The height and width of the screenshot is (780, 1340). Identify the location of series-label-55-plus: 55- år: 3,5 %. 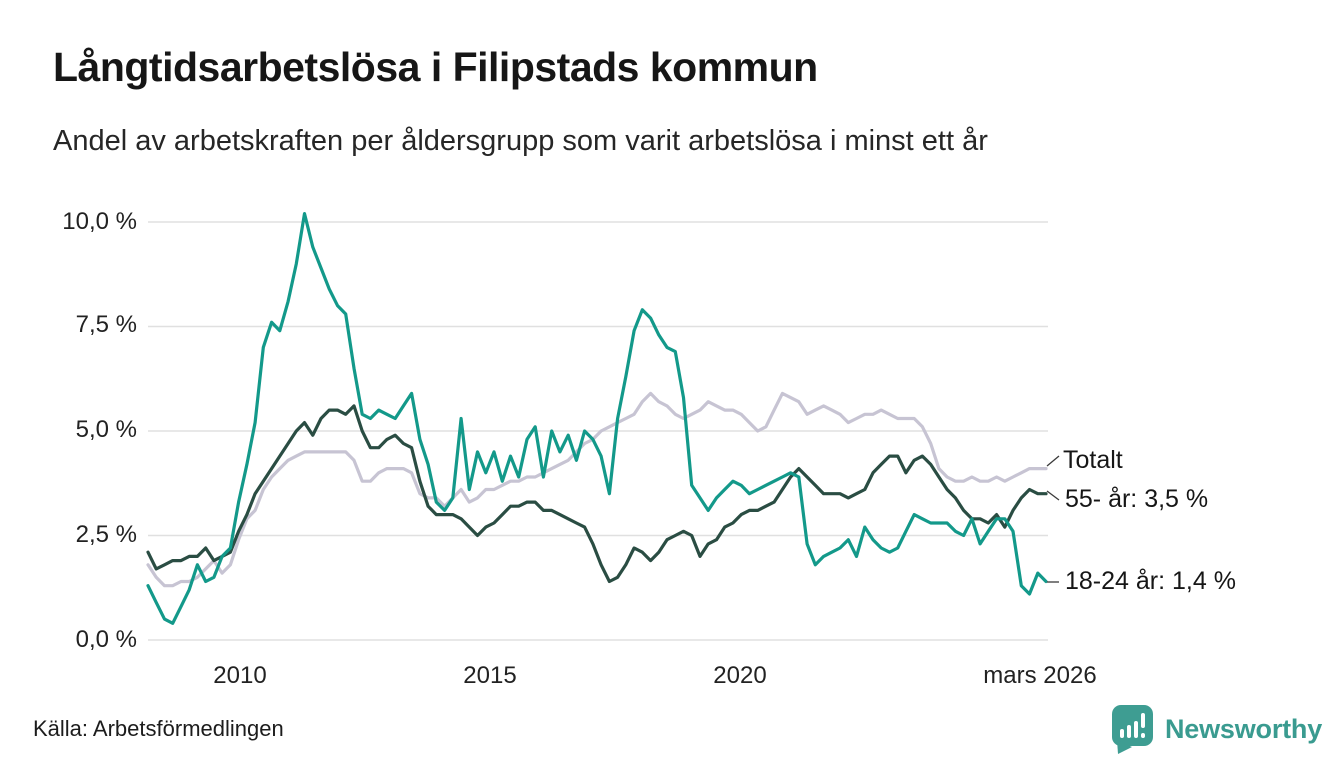
(1137, 499).